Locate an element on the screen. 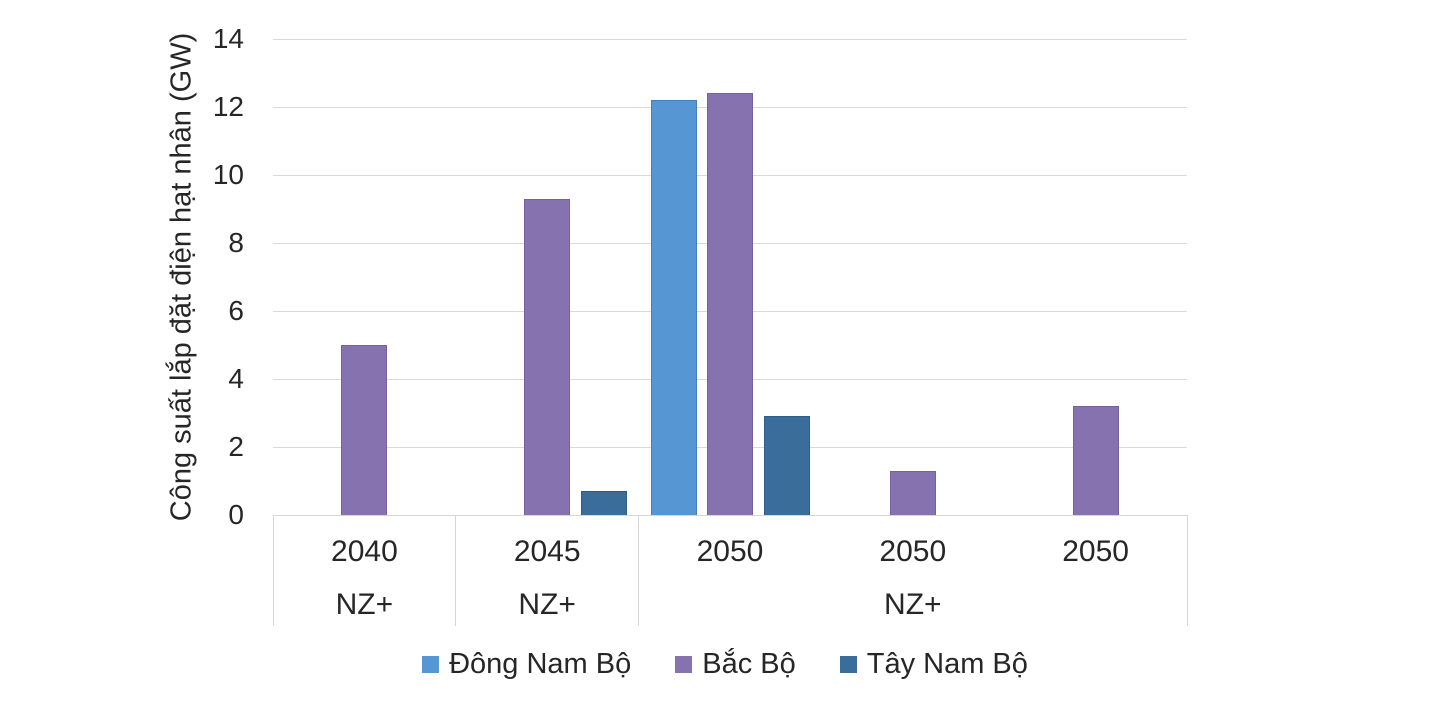  y-axis-tick-label: 2 is located at coordinates (236, 446).